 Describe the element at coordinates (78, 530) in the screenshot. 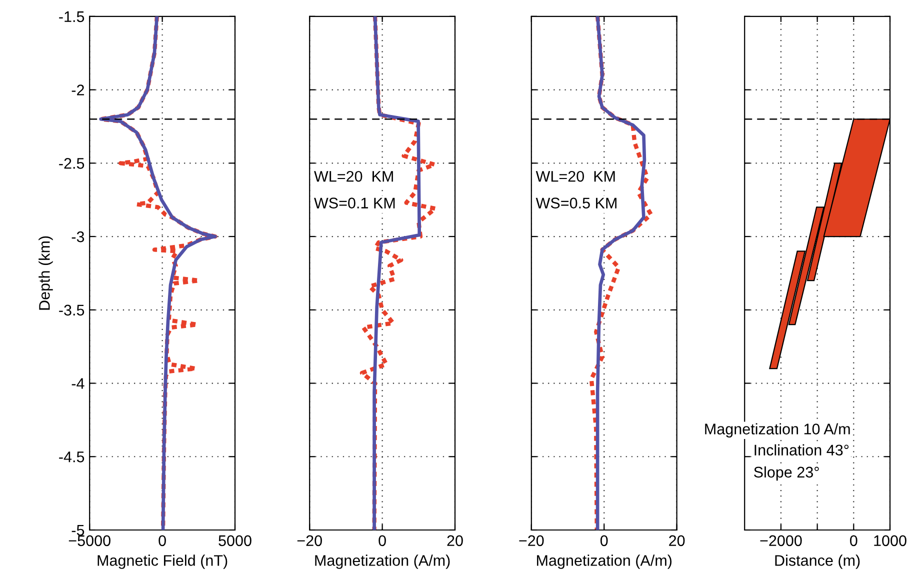

I see `y-tick-label: -5` at that location.